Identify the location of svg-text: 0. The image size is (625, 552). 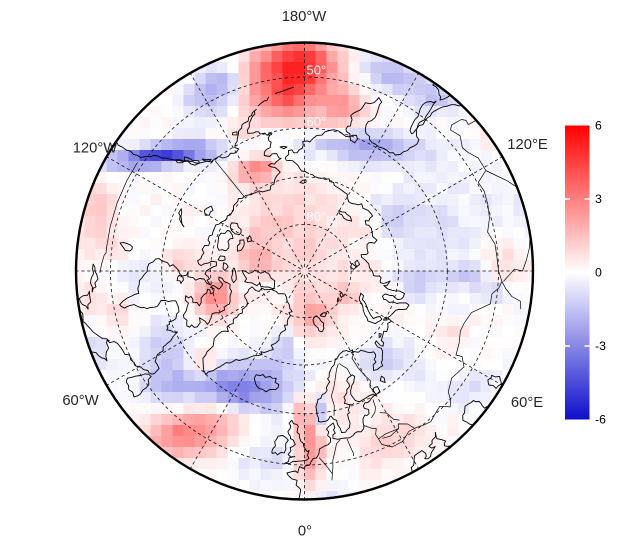
(598, 273).